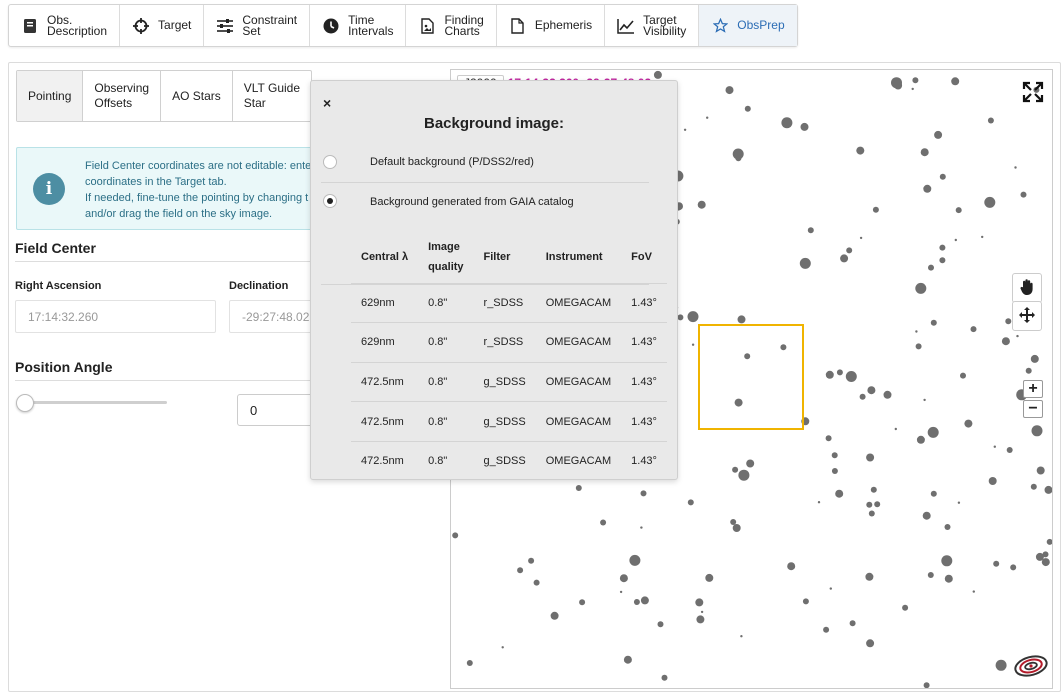 The height and width of the screenshot is (697, 1062). I want to click on hand-icon, so click(1027, 288).